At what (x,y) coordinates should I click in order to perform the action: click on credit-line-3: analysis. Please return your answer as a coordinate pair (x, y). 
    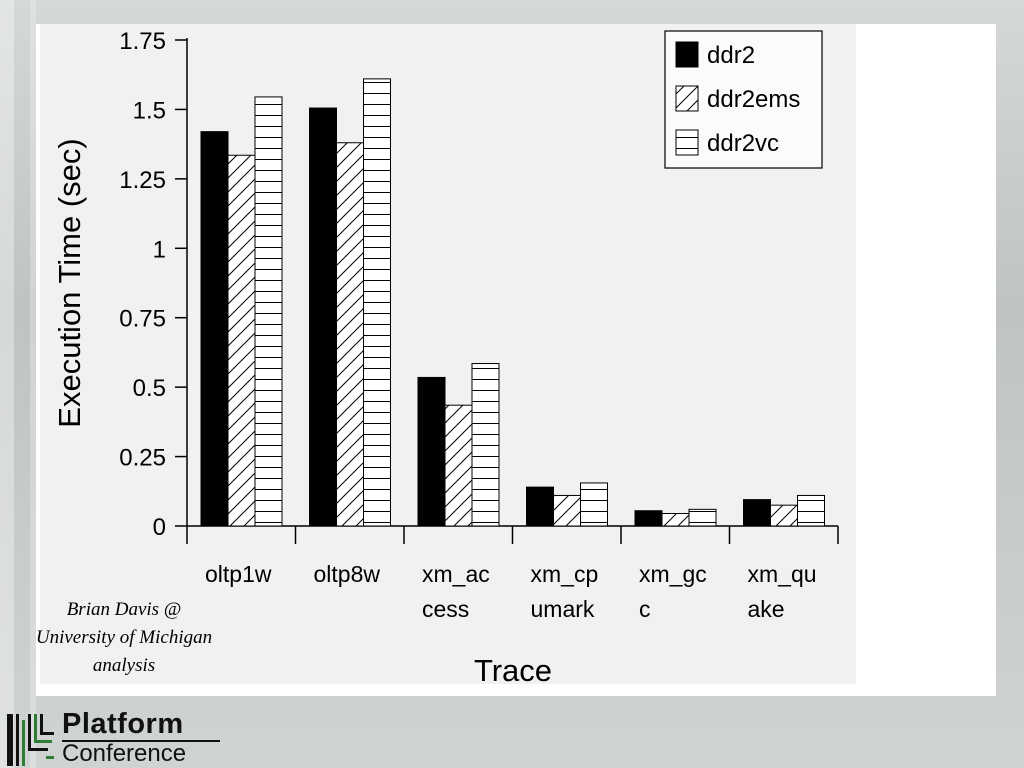
    Looking at the image, I should click on (124, 665).